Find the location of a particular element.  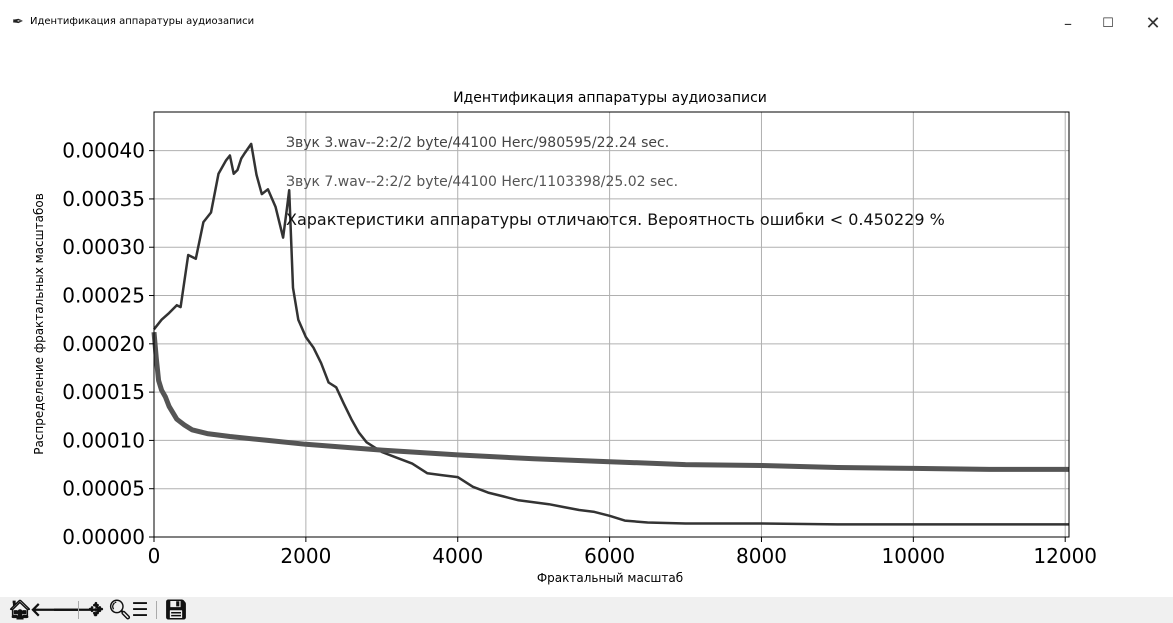

x-tick-label: 0 is located at coordinates (154, 556).